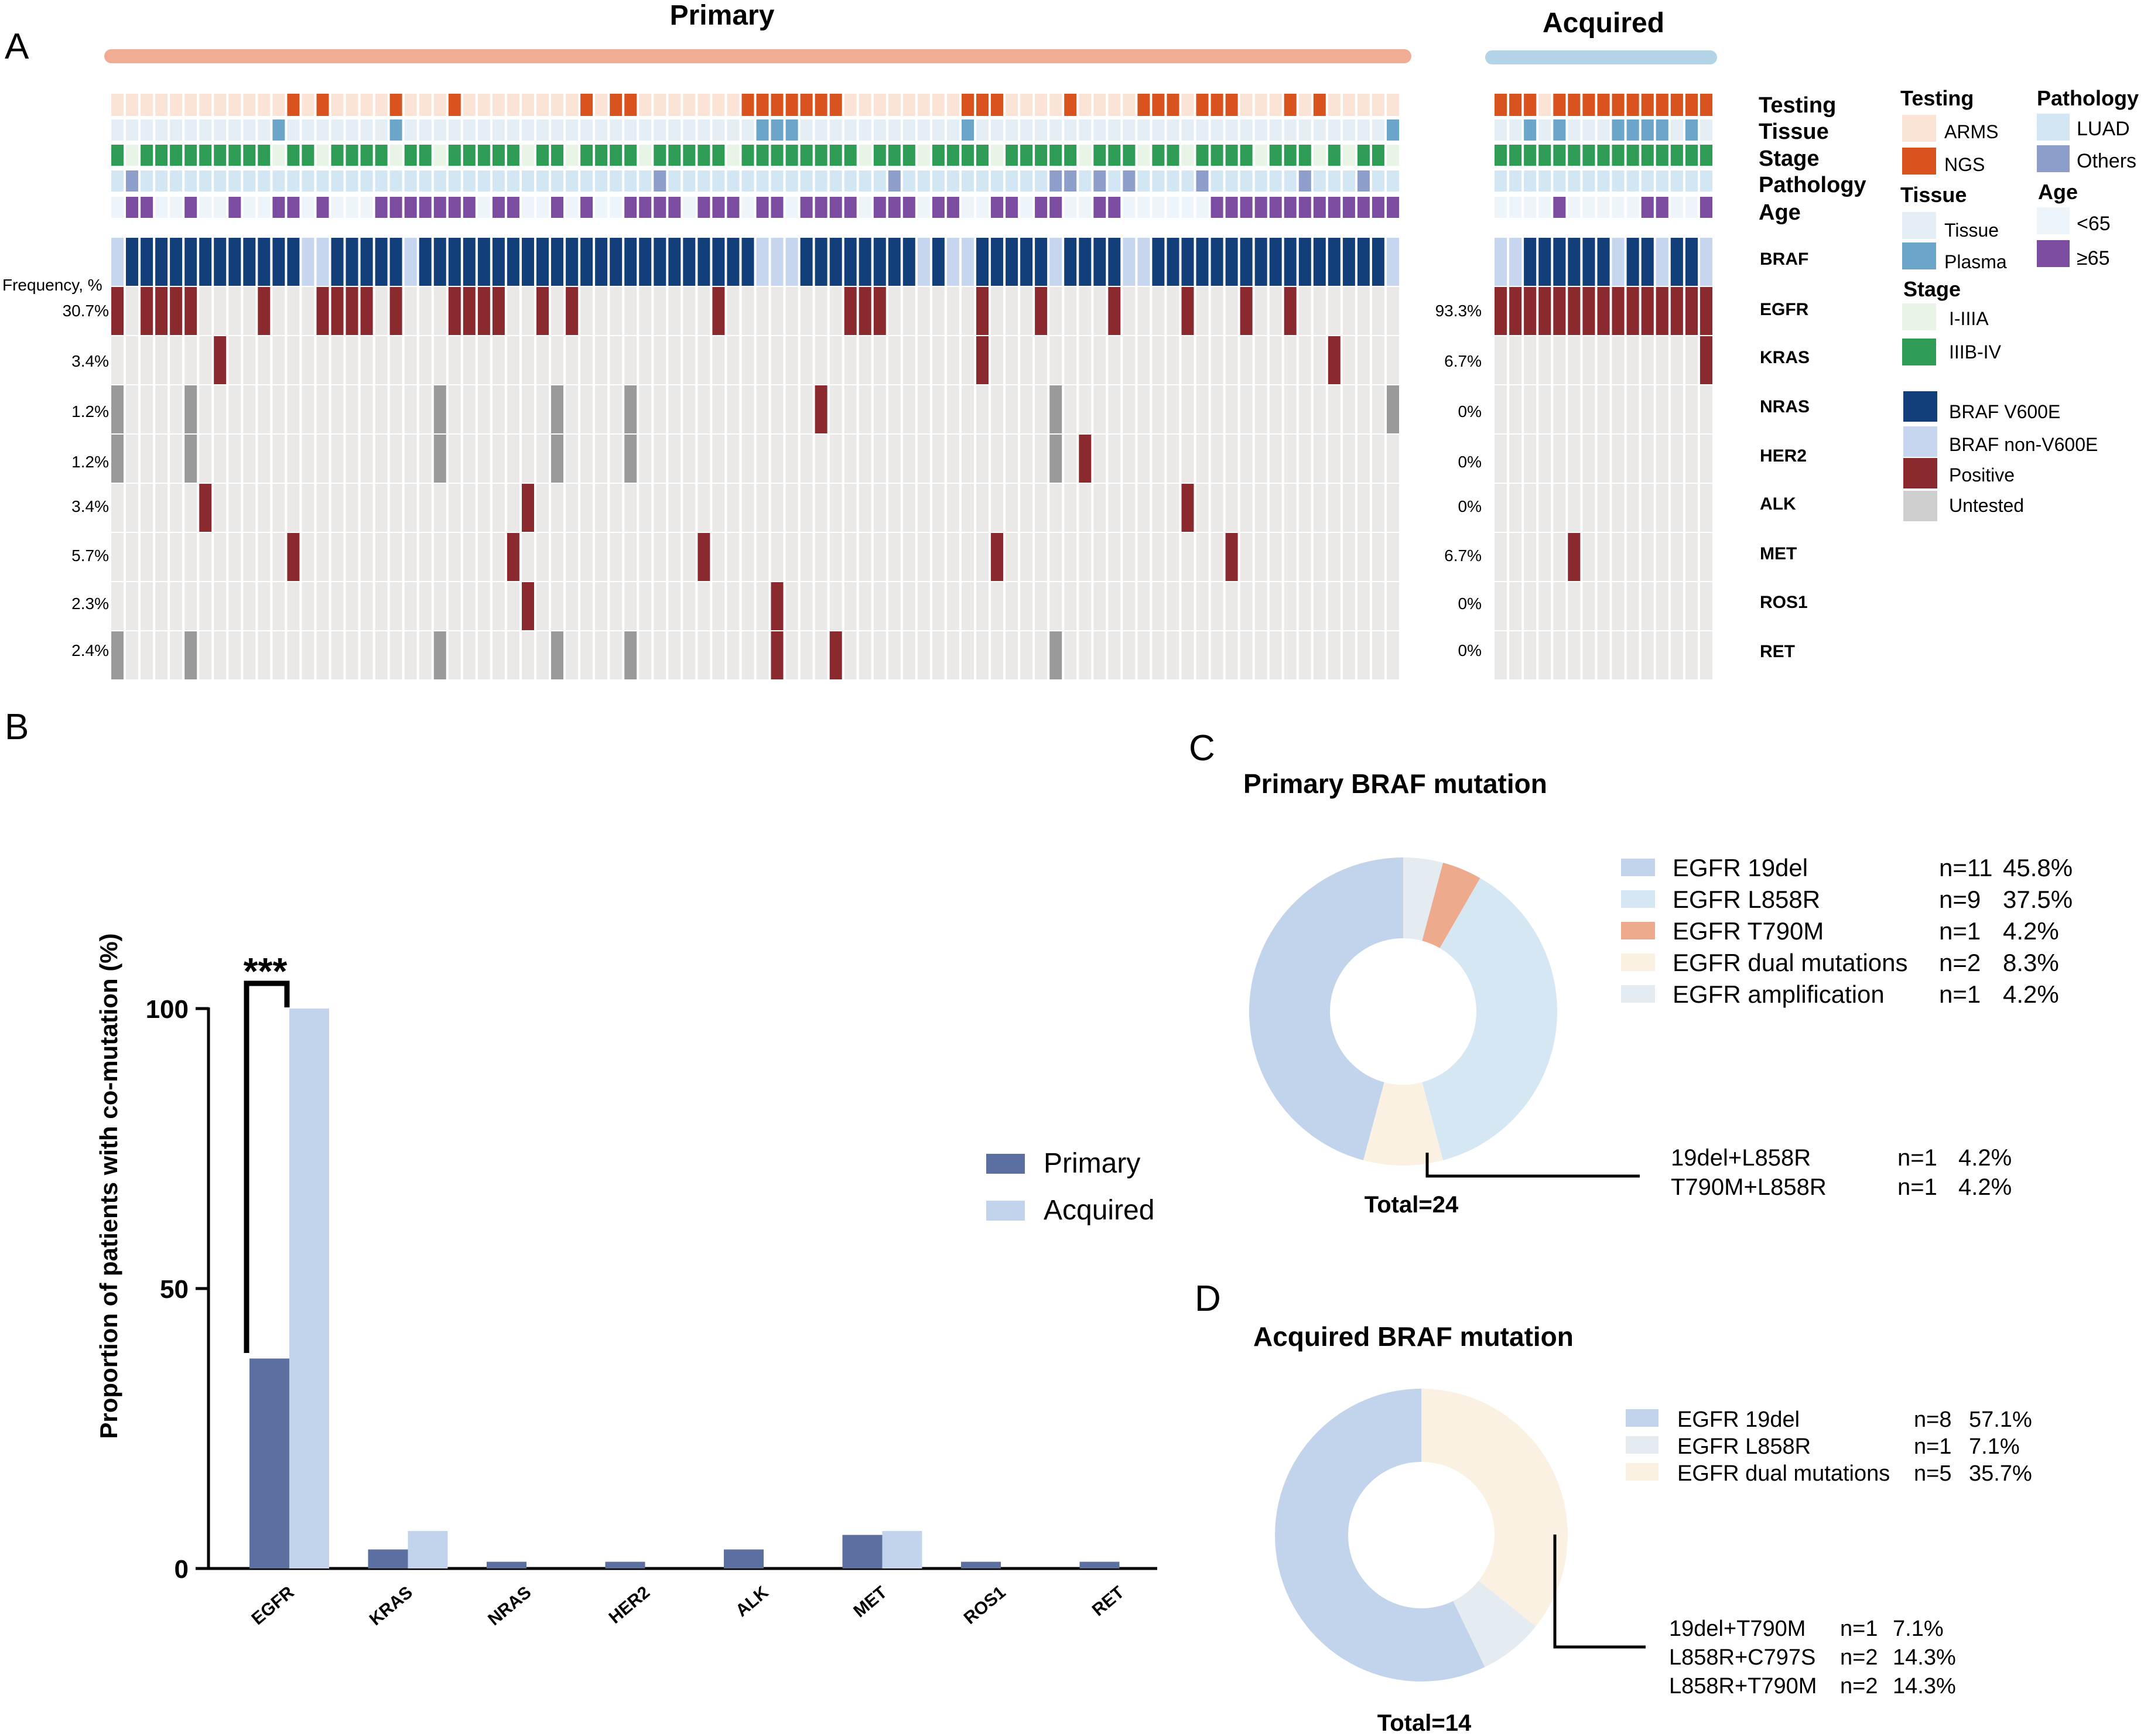 The width and height of the screenshot is (2144, 1736). What do you see at coordinates (2001, 1420) in the screenshot?
I see `legend-pct: 57.1%` at bounding box center [2001, 1420].